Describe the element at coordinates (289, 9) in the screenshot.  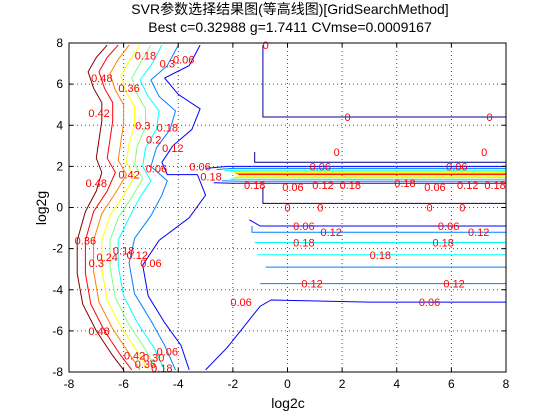
I see `chart-title: SVR参数选择结果图(等高线图)[GridSearchMethod]` at that location.